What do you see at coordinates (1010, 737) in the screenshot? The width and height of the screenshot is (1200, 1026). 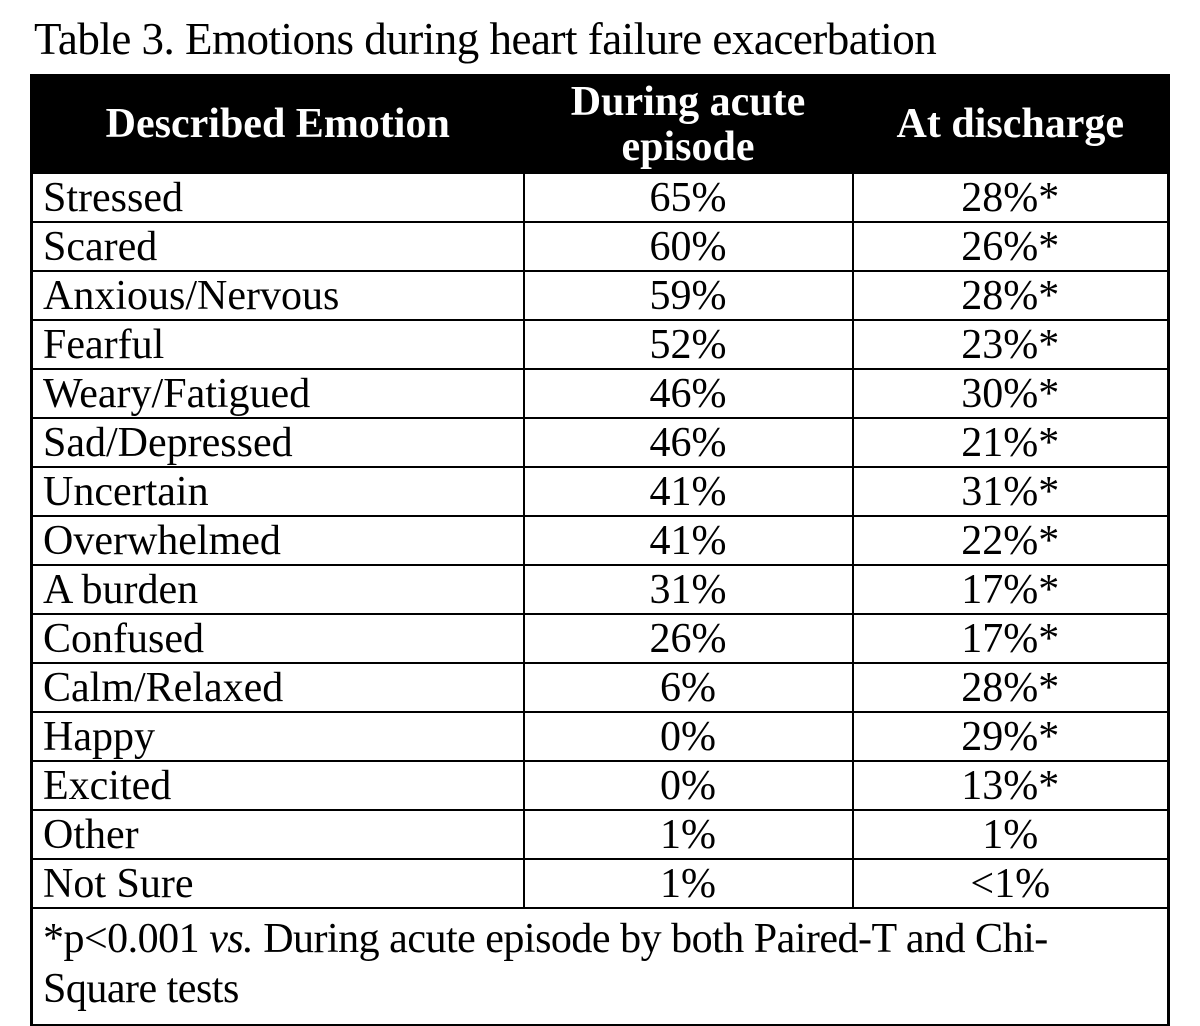 I see `discharge-value-cell: 29%*` at bounding box center [1010, 737].